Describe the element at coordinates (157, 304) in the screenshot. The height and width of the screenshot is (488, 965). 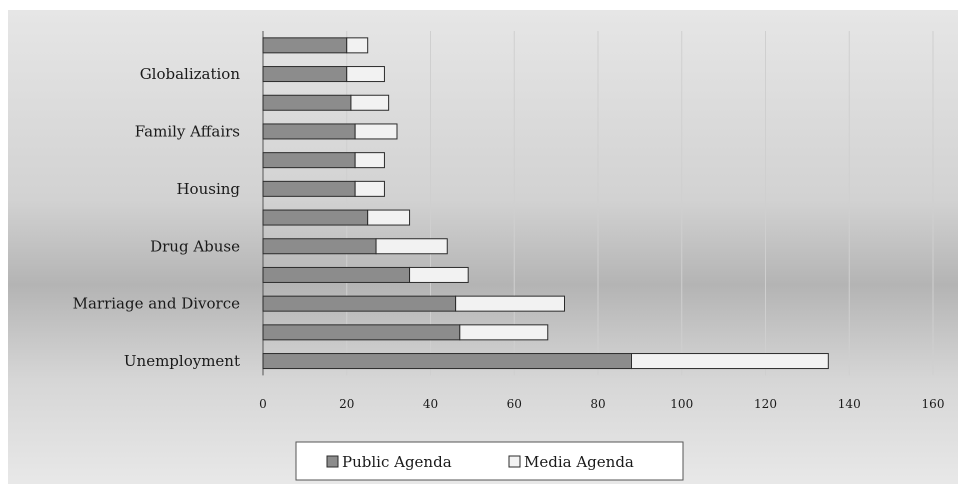
I see `category-label: Marriage and Divorce` at that location.